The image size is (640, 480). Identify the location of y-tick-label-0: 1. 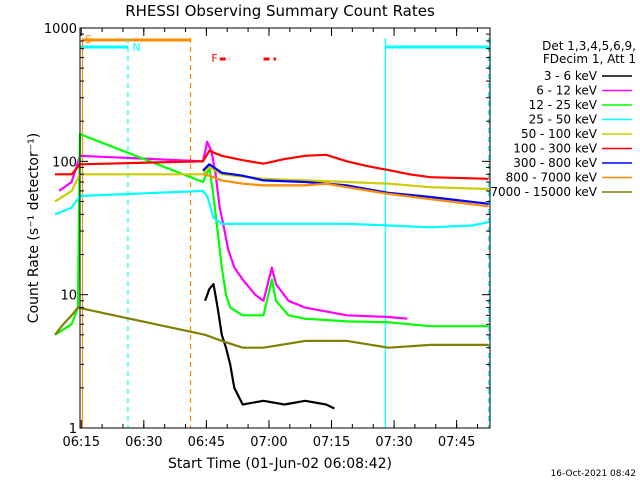
(73, 429).